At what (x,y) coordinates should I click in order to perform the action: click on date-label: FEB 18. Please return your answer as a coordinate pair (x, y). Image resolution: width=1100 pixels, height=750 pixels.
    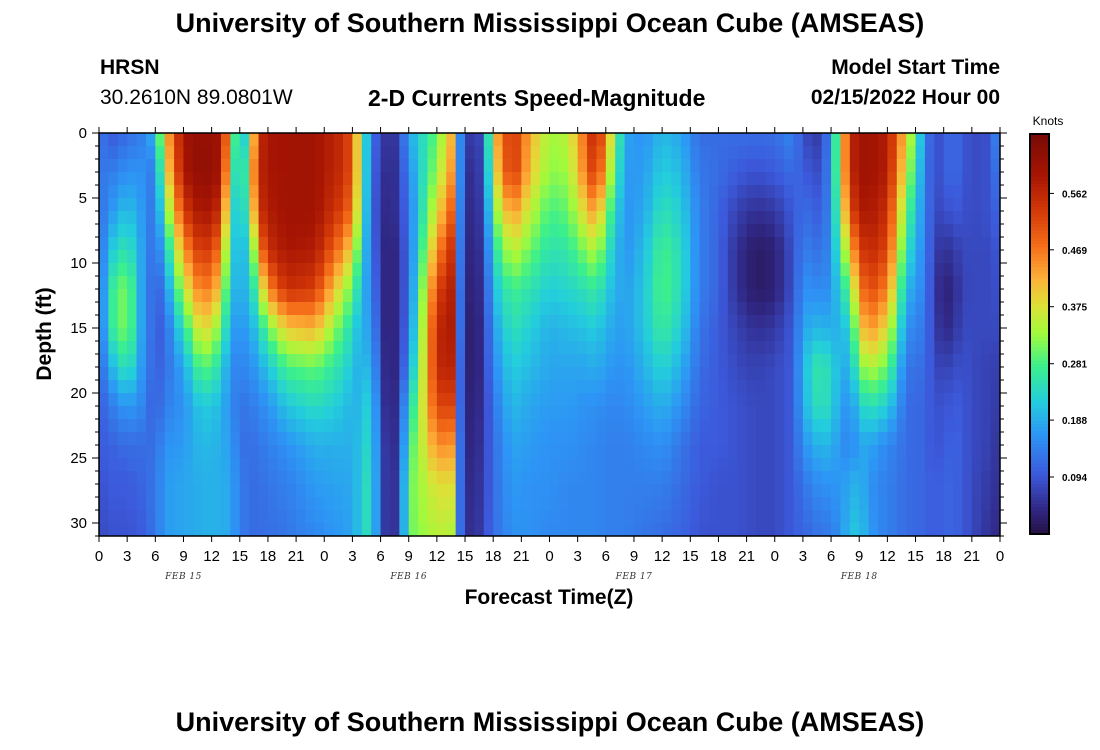
    Looking at the image, I should click on (859, 577).